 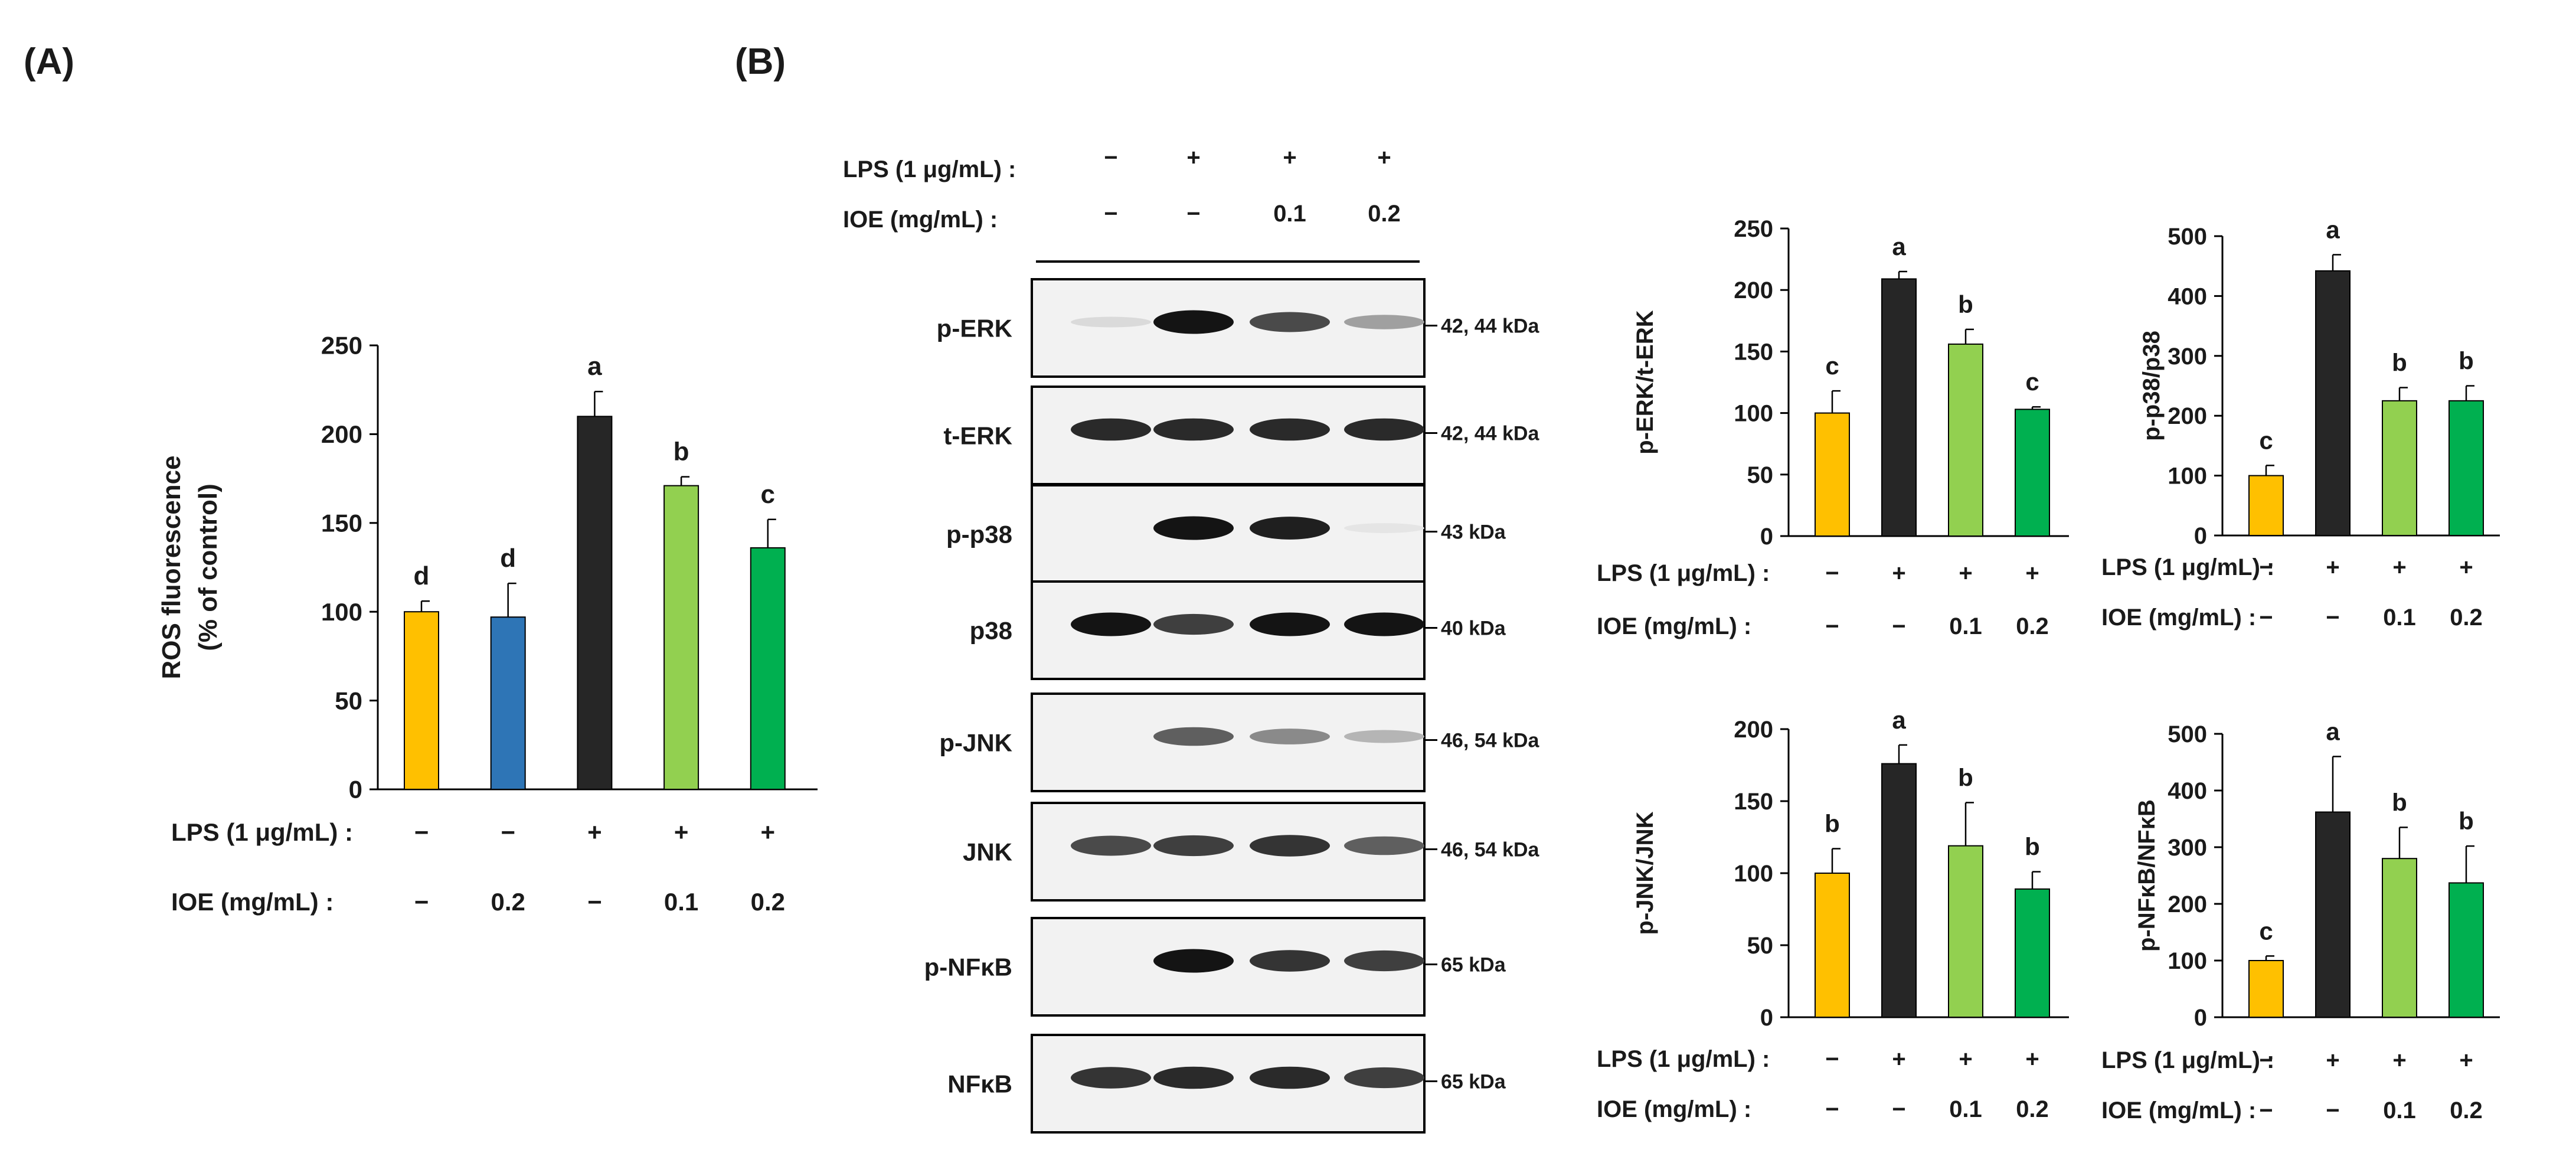 What do you see at coordinates (1193, 214) in the screenshot?
I see `blot-ioe-value: −` at bounding box center [1193, 214].